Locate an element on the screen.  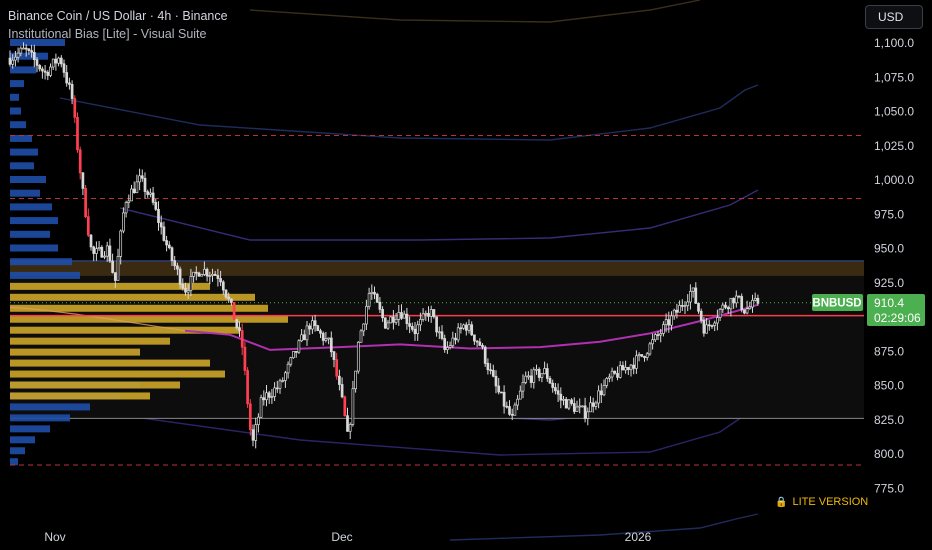
supply-zone is located at coordinates (437, 268).